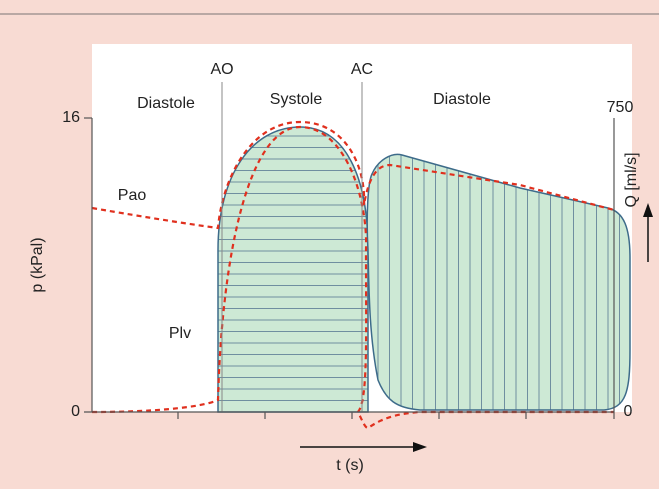 This screenshot has height=489, width=659. What do you see at coordinates (293, 269) in the screenshot?
I see `systole-flow` at bounding box center [293, 269].